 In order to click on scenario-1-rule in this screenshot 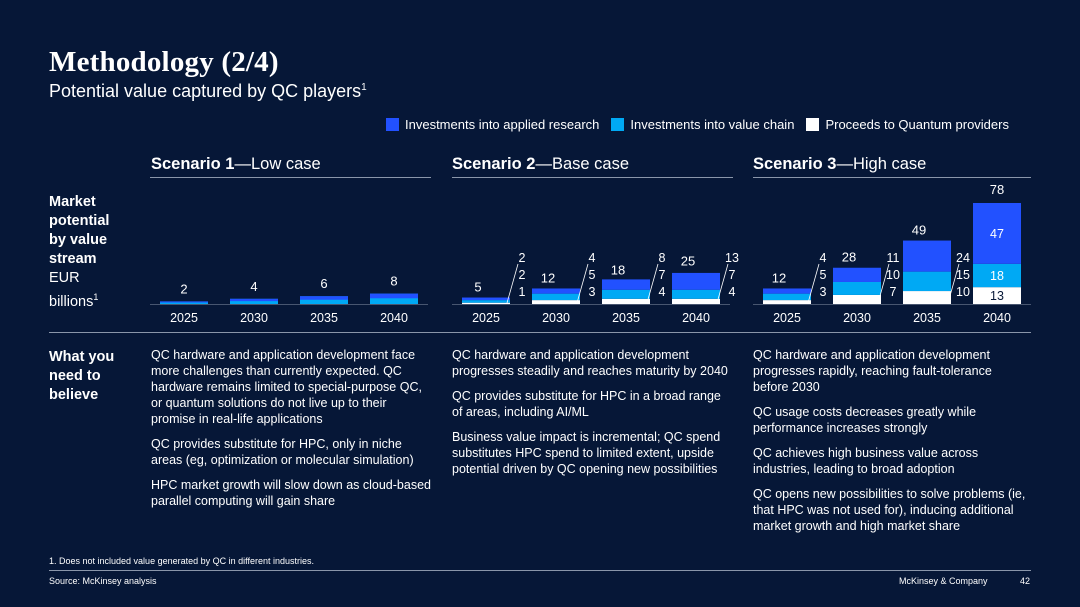, I will do `click(290, 177)`.